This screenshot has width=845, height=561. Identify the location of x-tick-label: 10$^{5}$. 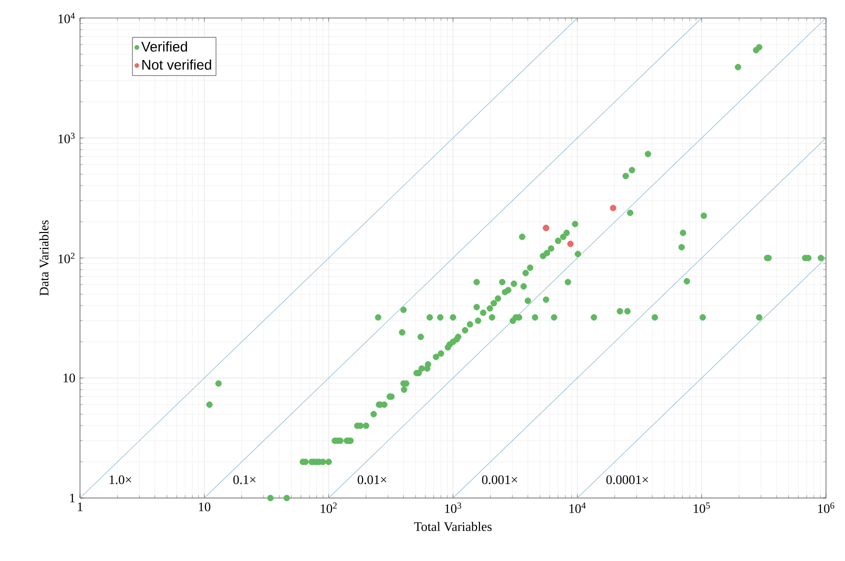
(702, 507).